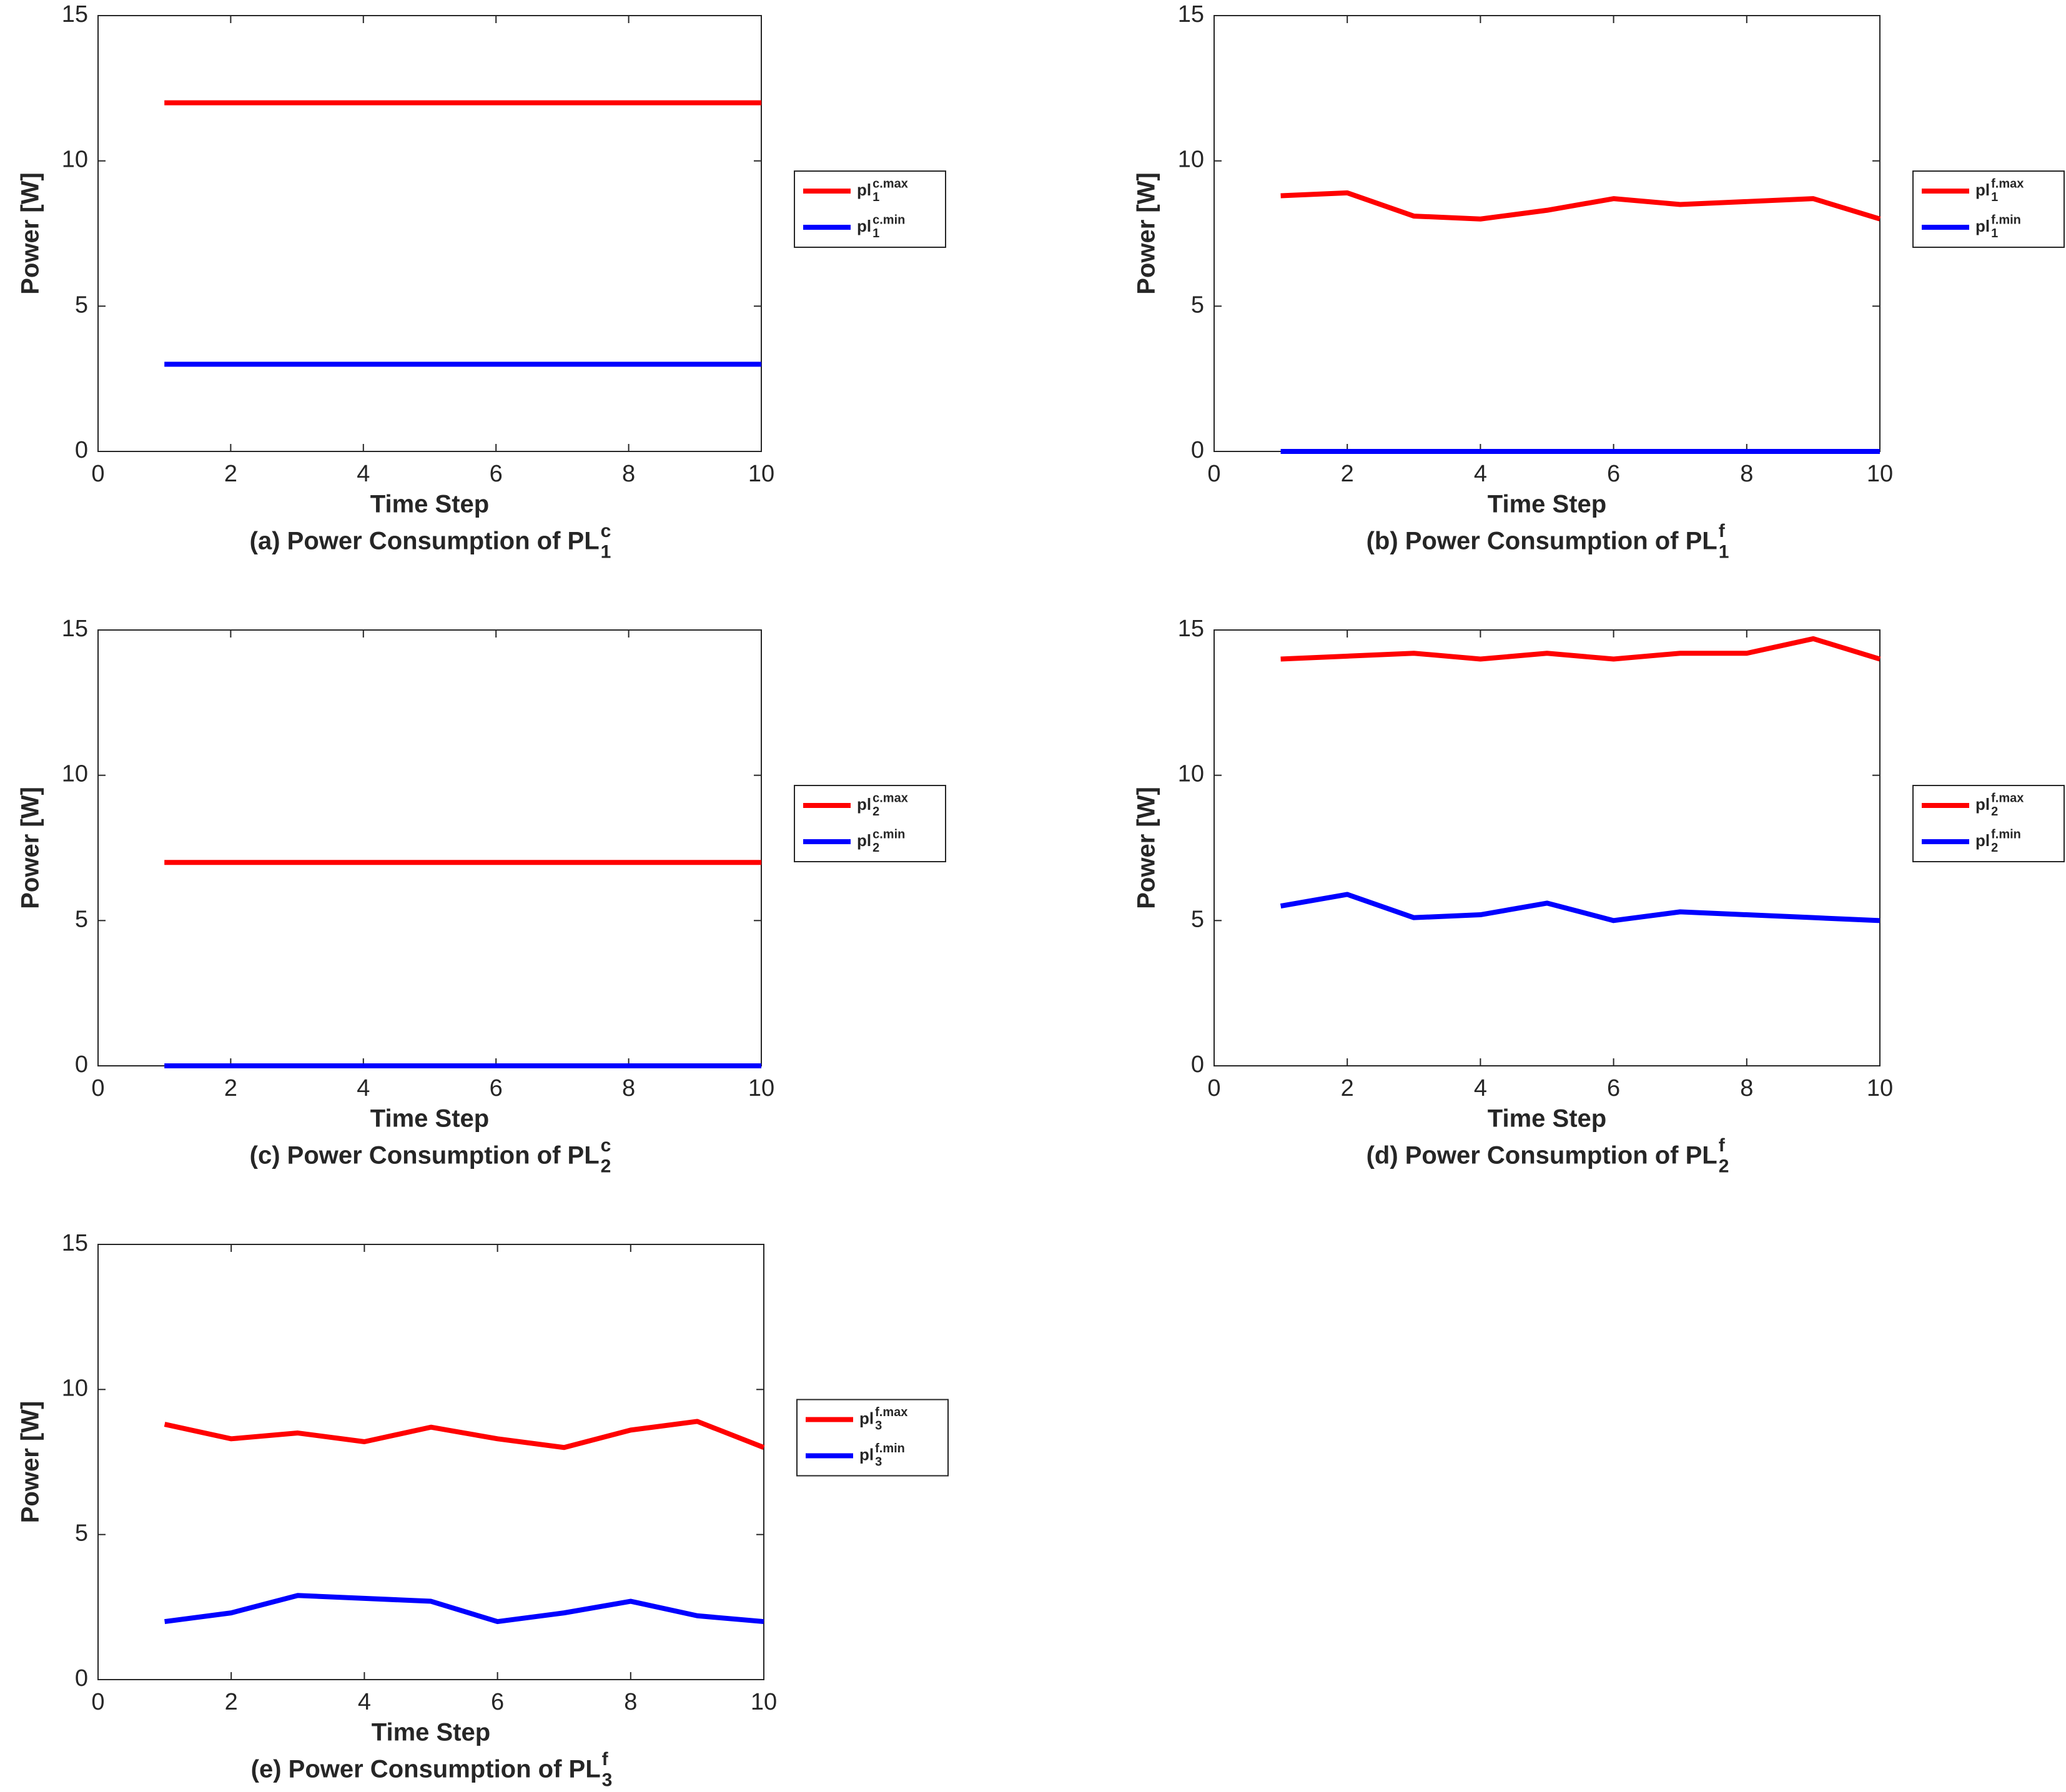  What do you see at coordinates (426, 1769) in the screenshot?
I see `chart-title: (e) Power Consumption of PL` at bounding box center [426, 1769].